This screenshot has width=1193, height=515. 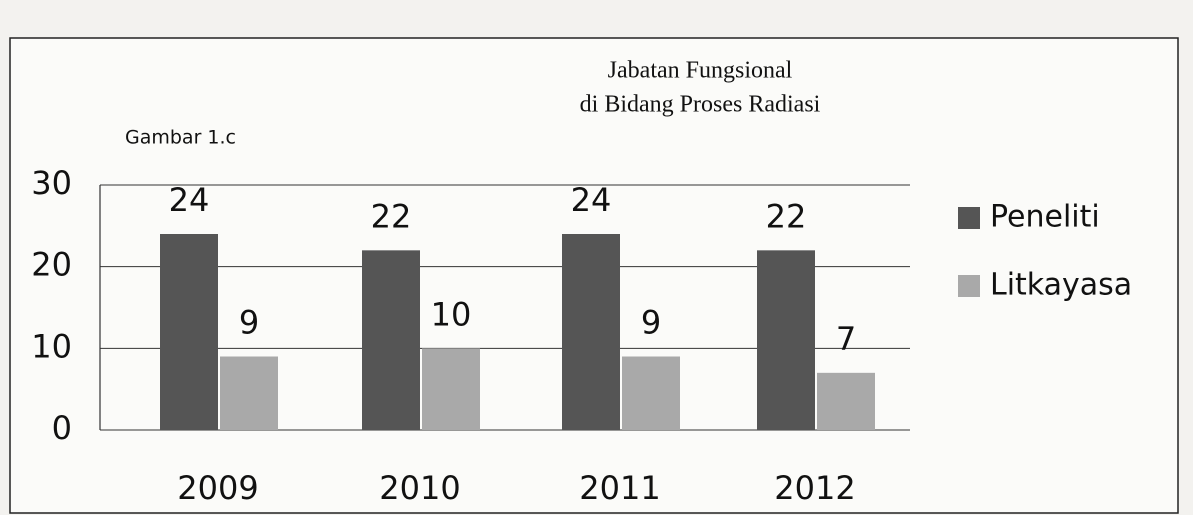 What do you see at coordinates (451, 314) in the screenshot?
I see `data-label: 10` at bounding box center [451, 314].